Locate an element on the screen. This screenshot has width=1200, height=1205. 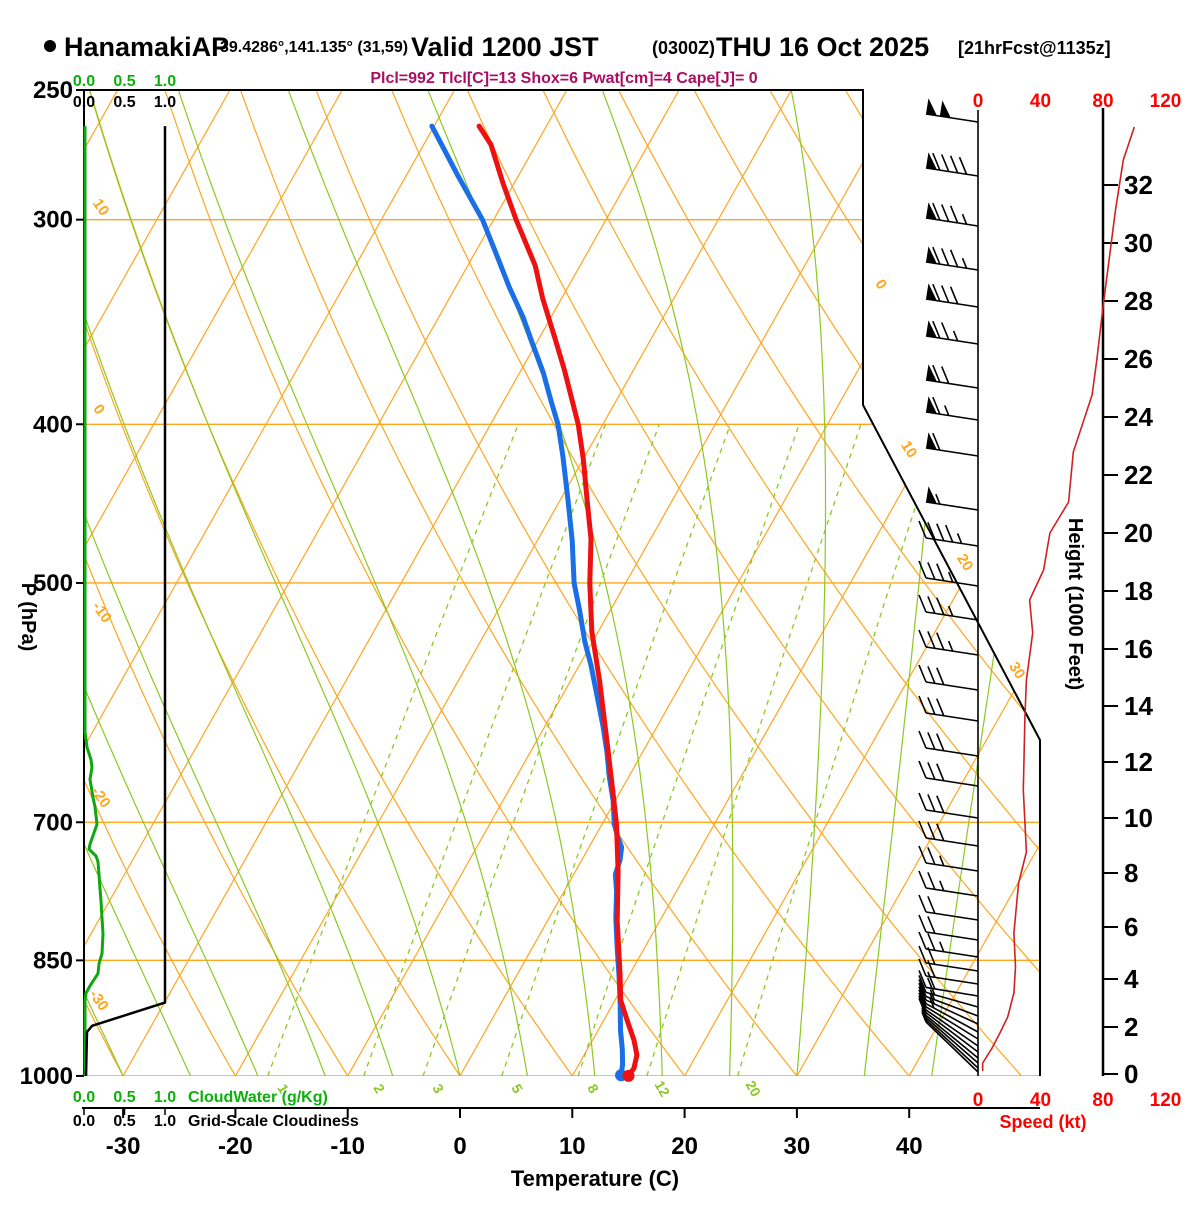
valid-time-1: Valid 1200 JST is located at coordinates (505, 47).